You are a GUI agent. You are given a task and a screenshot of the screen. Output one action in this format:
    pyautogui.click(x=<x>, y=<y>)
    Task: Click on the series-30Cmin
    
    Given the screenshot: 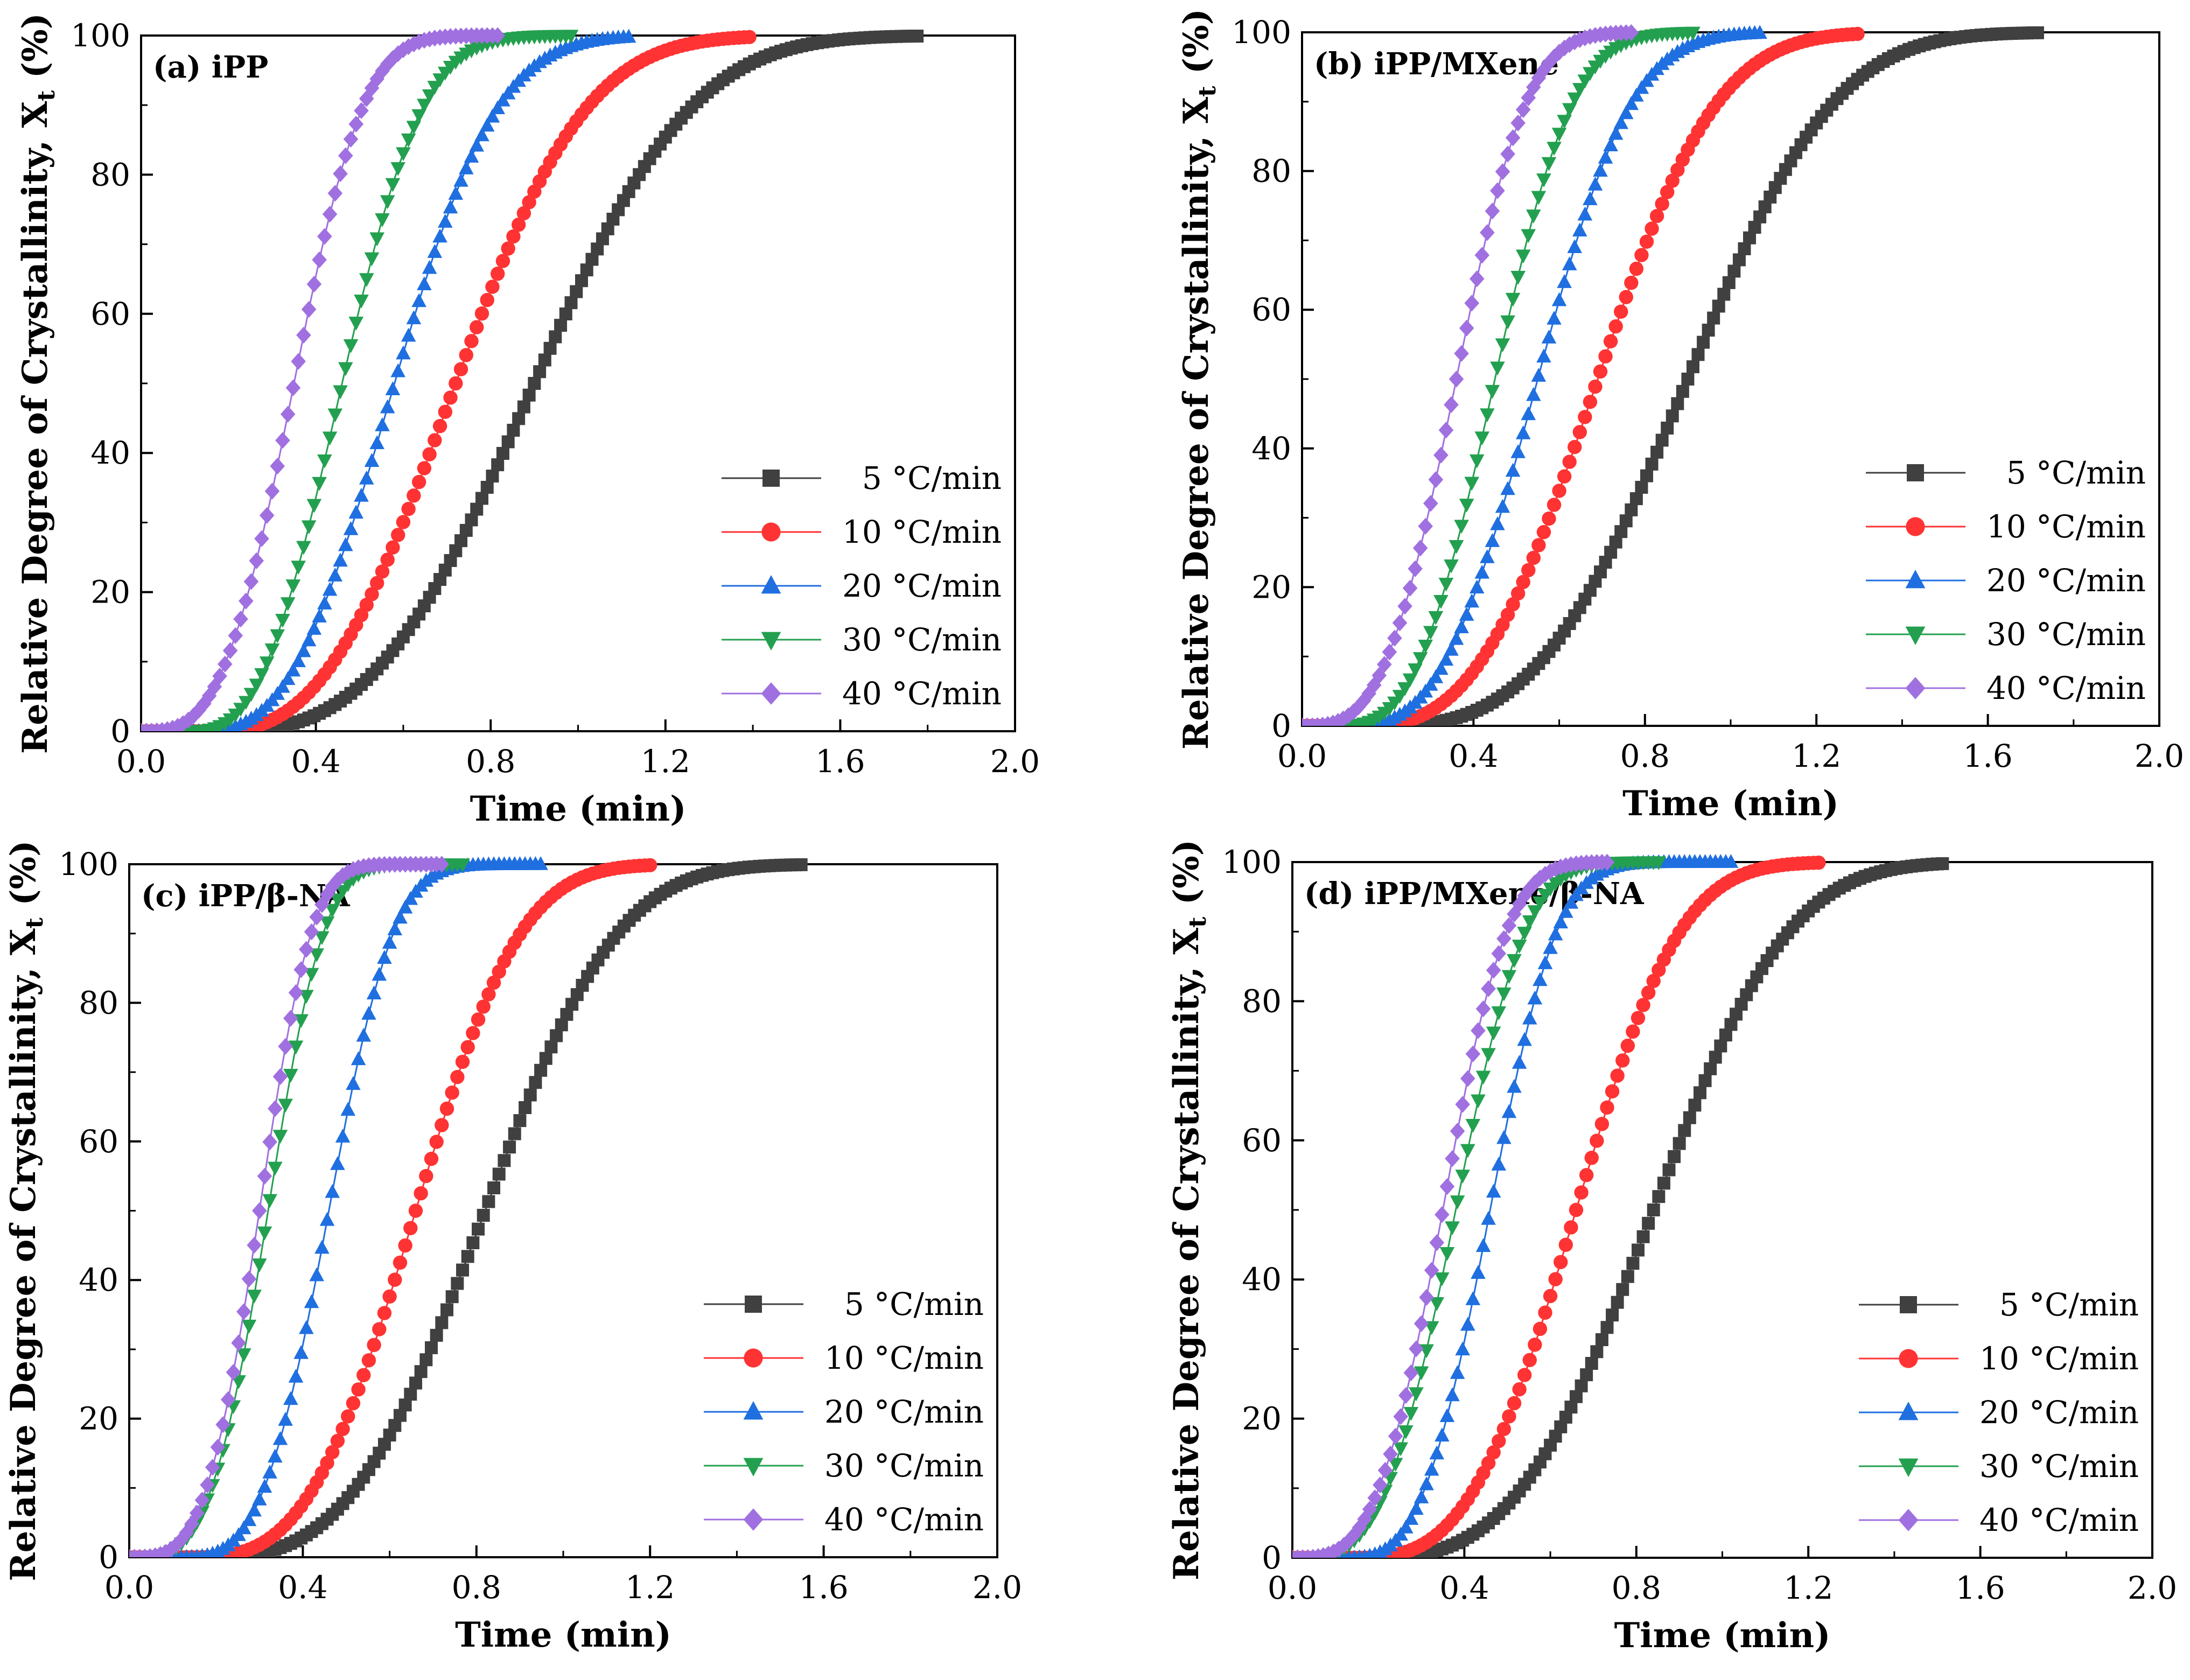 What is the action you would take?
    pyautogui.click(x=1479, y=1207)
    